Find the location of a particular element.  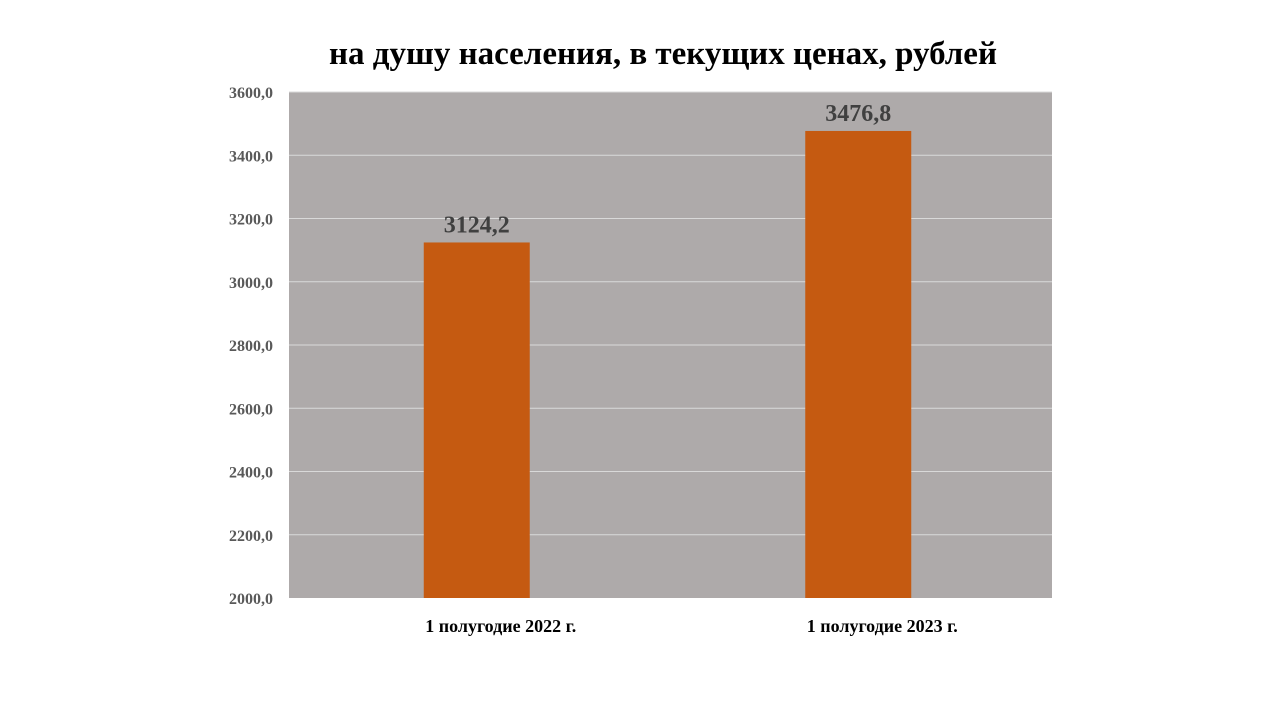

x-axis: 1 полугодие 2022 г. 1 полугодие 2023 г. is located at coordinates (691, 626).